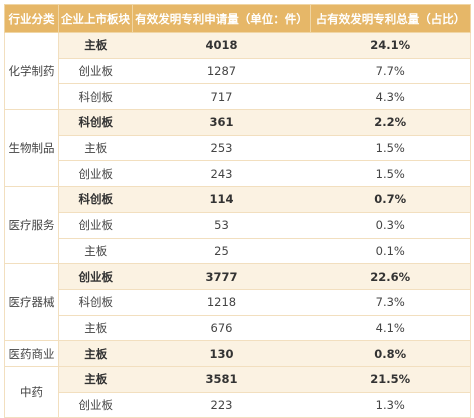  I want to click on header-board: 企业上市板块, so click(95, 18).